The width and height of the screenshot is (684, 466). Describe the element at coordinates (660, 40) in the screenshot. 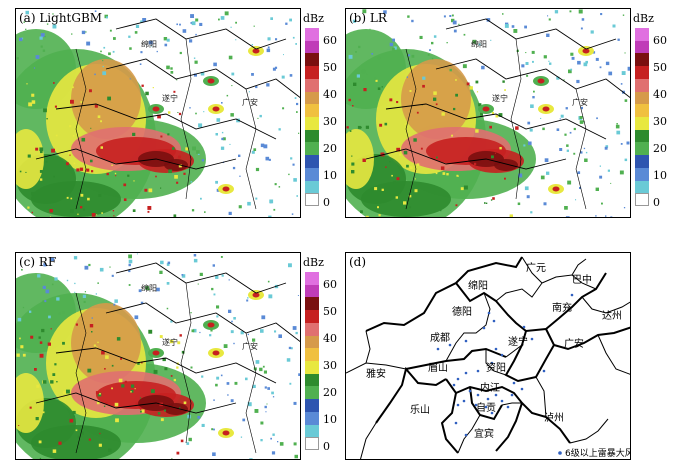

I see `colorbar-tick: 60` at that location.